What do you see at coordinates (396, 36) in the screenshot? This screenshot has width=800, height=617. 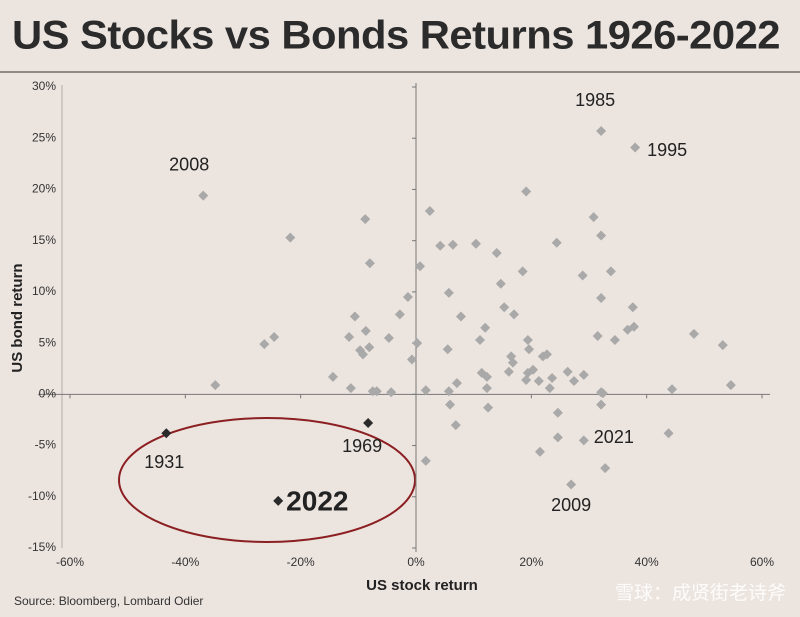 I see `chart-title: US Stocks vs Bonds Returns 1926-2022` at bounding box center [396, 36].